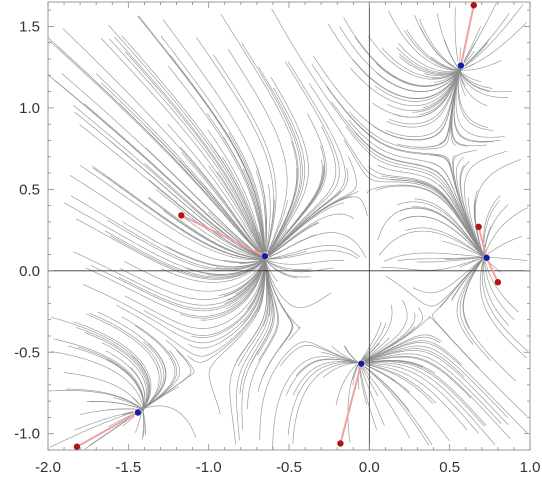 This screenshot has height=480, width=542. I want to click on y-tick-label: 0.5, so click(29, 189).